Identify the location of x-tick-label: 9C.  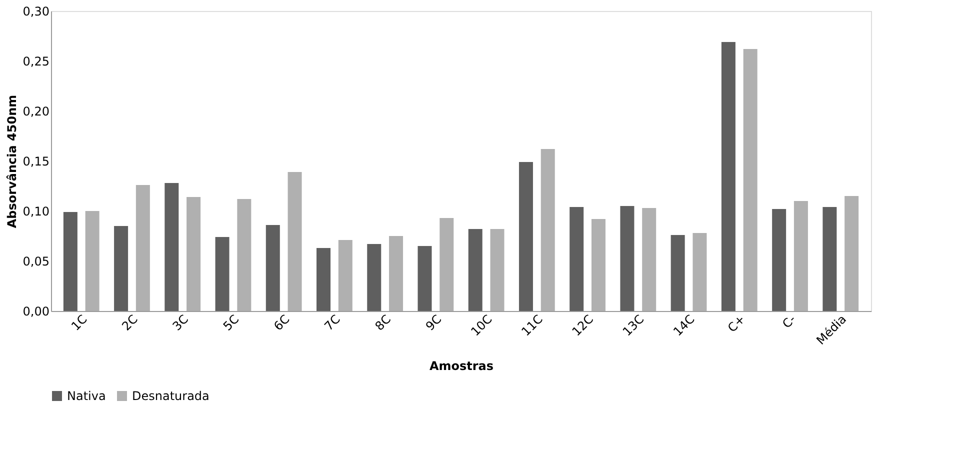
(433, 323).